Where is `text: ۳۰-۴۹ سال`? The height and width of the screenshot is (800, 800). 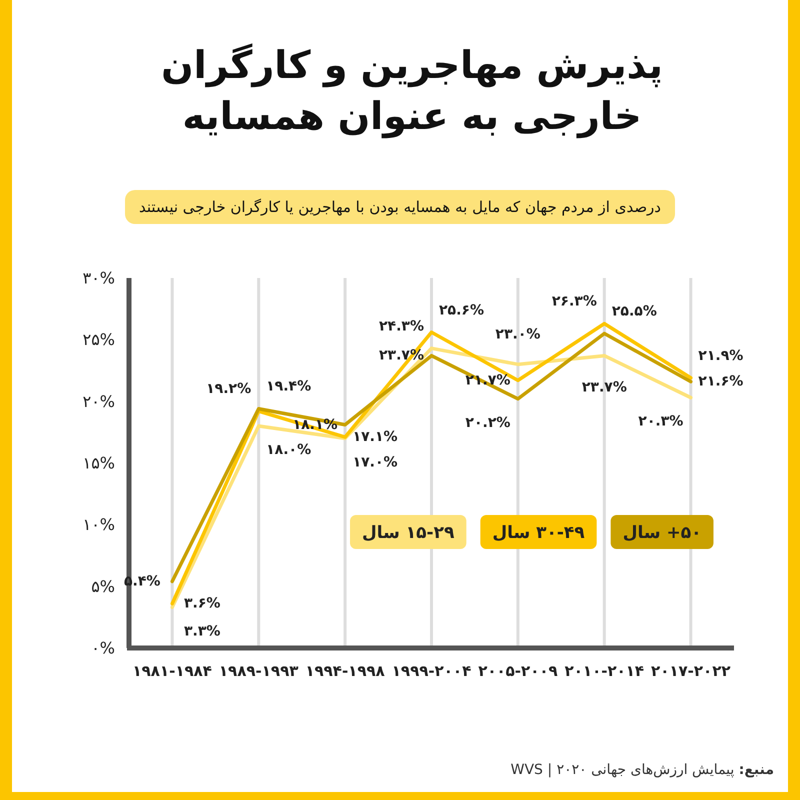 text: ۳۰-۴۹ سال is located at coordinates (539, 533).